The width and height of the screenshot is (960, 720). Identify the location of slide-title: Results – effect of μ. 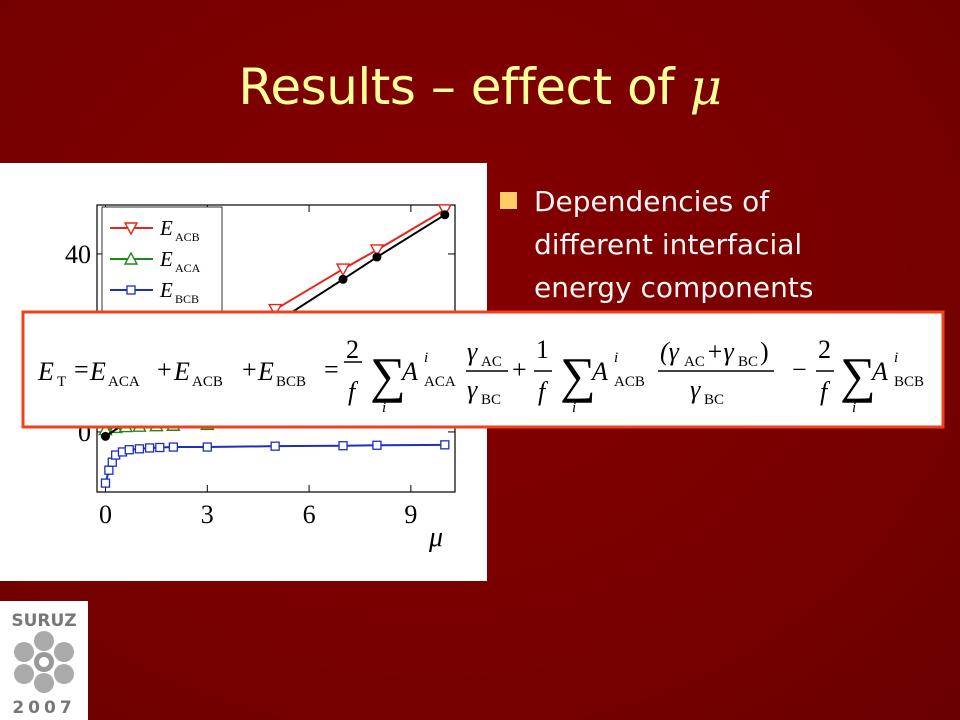
(480, 87).